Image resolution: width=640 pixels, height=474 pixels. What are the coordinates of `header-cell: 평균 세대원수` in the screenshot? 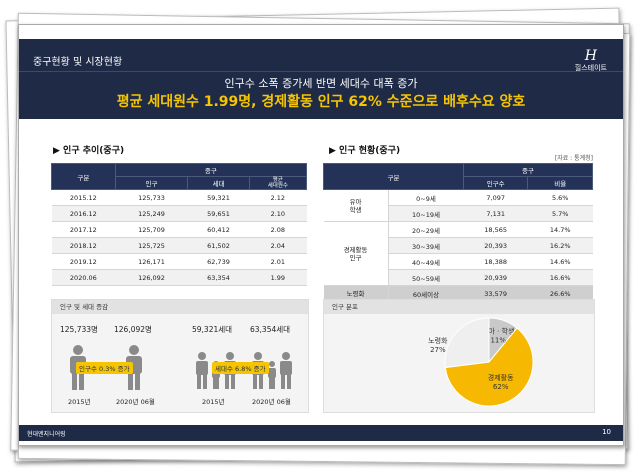 It's located at (278, 183).